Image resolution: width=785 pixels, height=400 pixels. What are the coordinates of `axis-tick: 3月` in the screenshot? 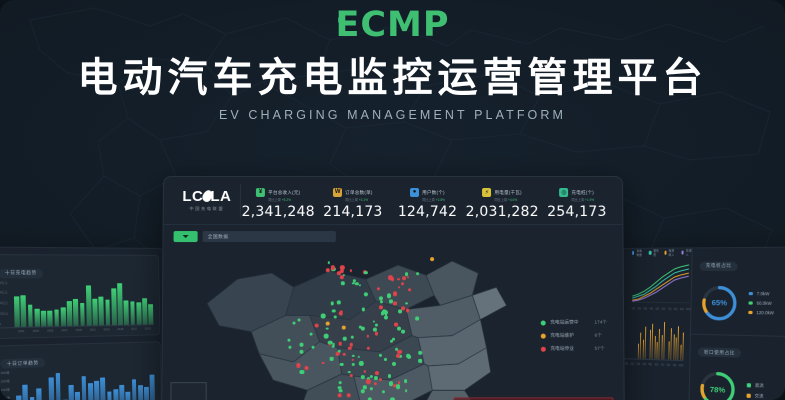 It's located at (645, 309).